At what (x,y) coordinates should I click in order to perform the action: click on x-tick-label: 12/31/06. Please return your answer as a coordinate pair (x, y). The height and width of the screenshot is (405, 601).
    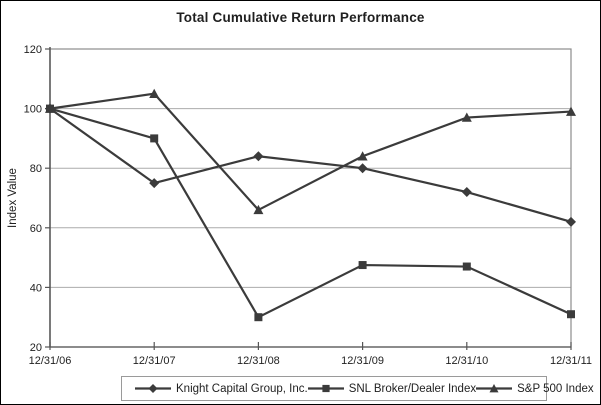
    Looking at the image, I should click on (50, 361).